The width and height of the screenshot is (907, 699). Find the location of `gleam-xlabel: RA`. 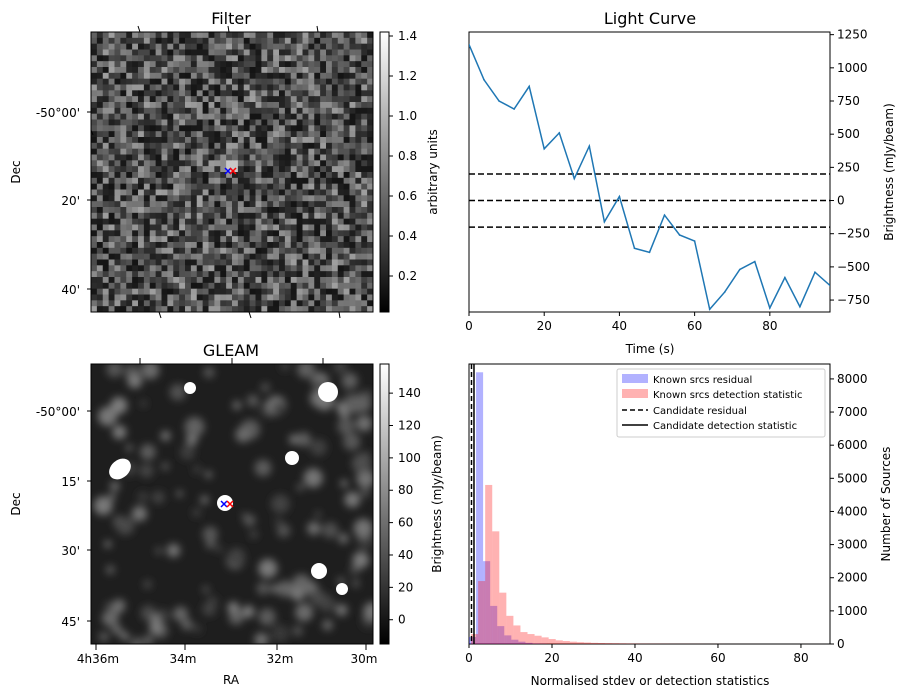

gleam-xlabel: RA is located at coordinates (231, 680).